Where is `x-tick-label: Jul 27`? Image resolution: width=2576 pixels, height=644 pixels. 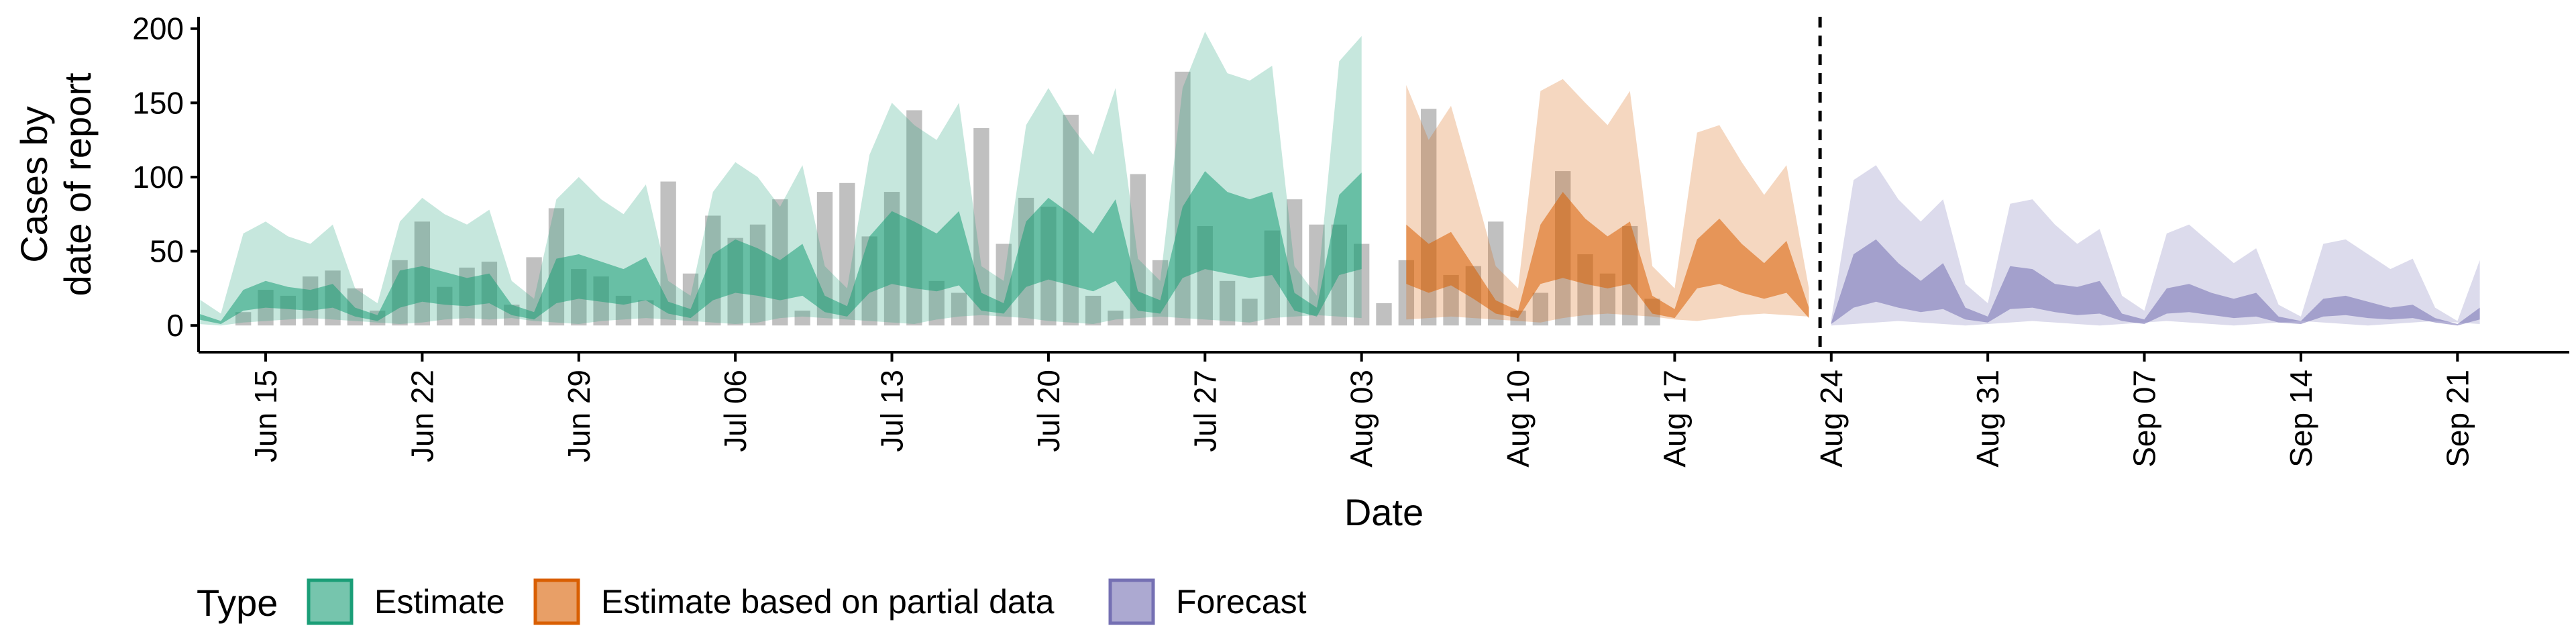 x-tick-label: Jul 27 is located at coordinates (1204, 411).